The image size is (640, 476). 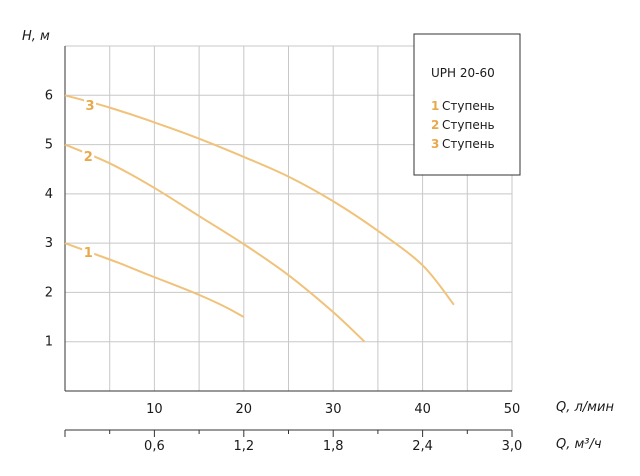 What do you see at coordinates (585, 407) in the screenshot?
I see `x-axis-title: Q, л/мин` at bounding box center [585, 407].